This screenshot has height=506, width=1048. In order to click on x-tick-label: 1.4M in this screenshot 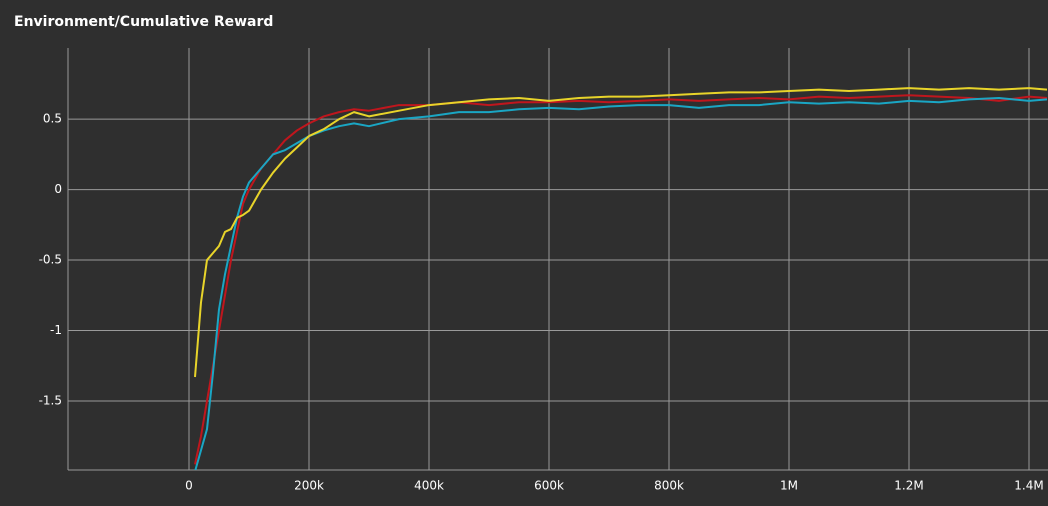, I will do `click(1028, 486)`.